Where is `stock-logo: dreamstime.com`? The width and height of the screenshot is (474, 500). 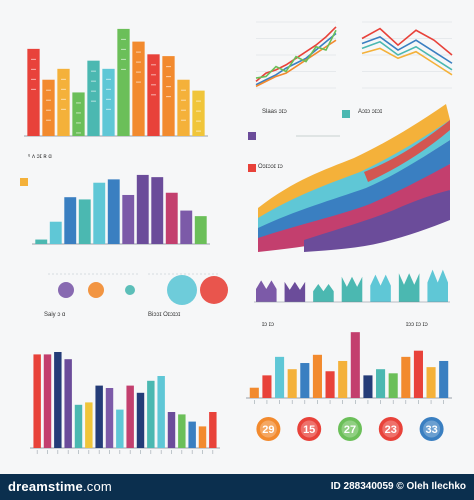 stock-logo: dreamstime.com is located at coordinates (60, 486).